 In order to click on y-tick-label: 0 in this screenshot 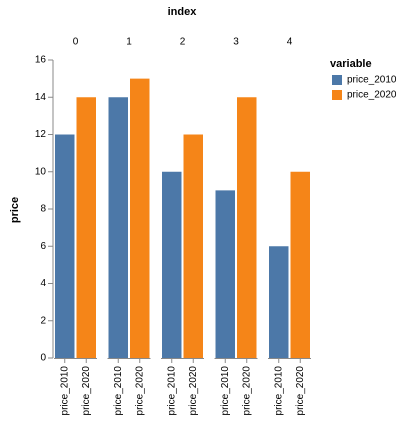, I will do `click(43, 358)`.